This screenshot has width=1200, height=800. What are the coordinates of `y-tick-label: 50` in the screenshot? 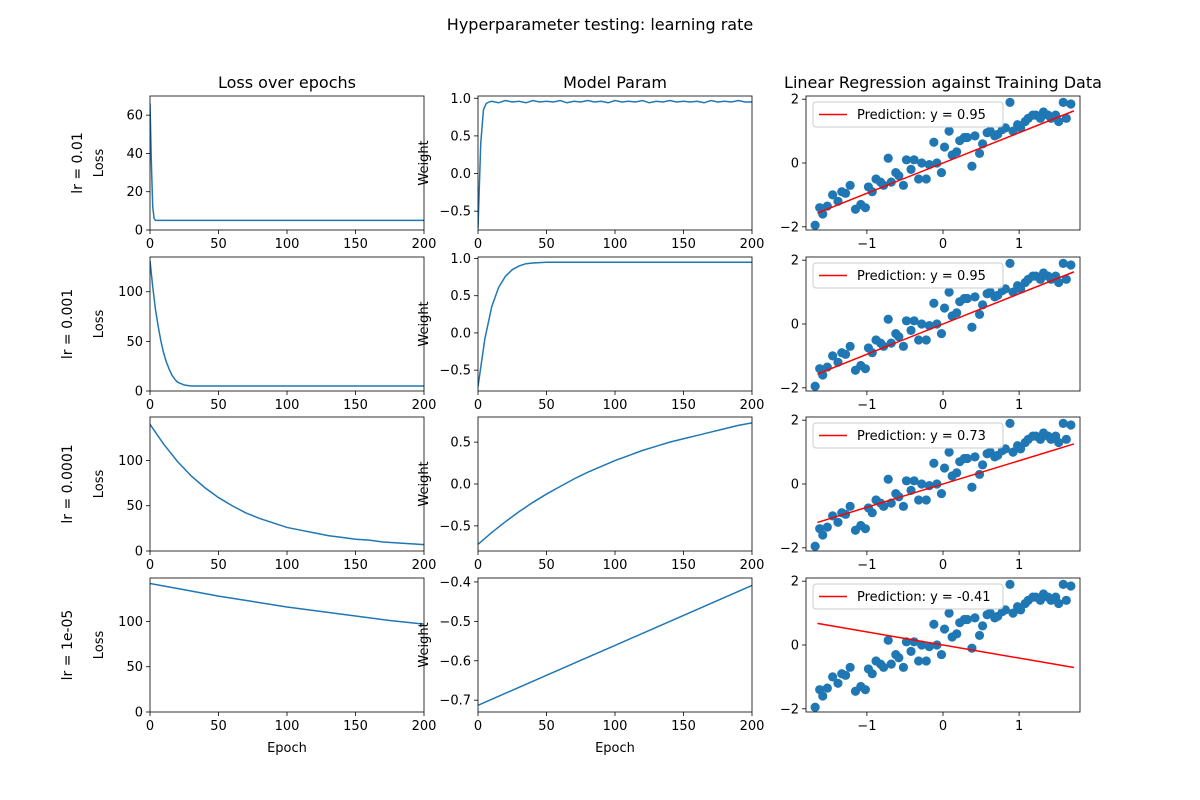 It's located at (134, 506).